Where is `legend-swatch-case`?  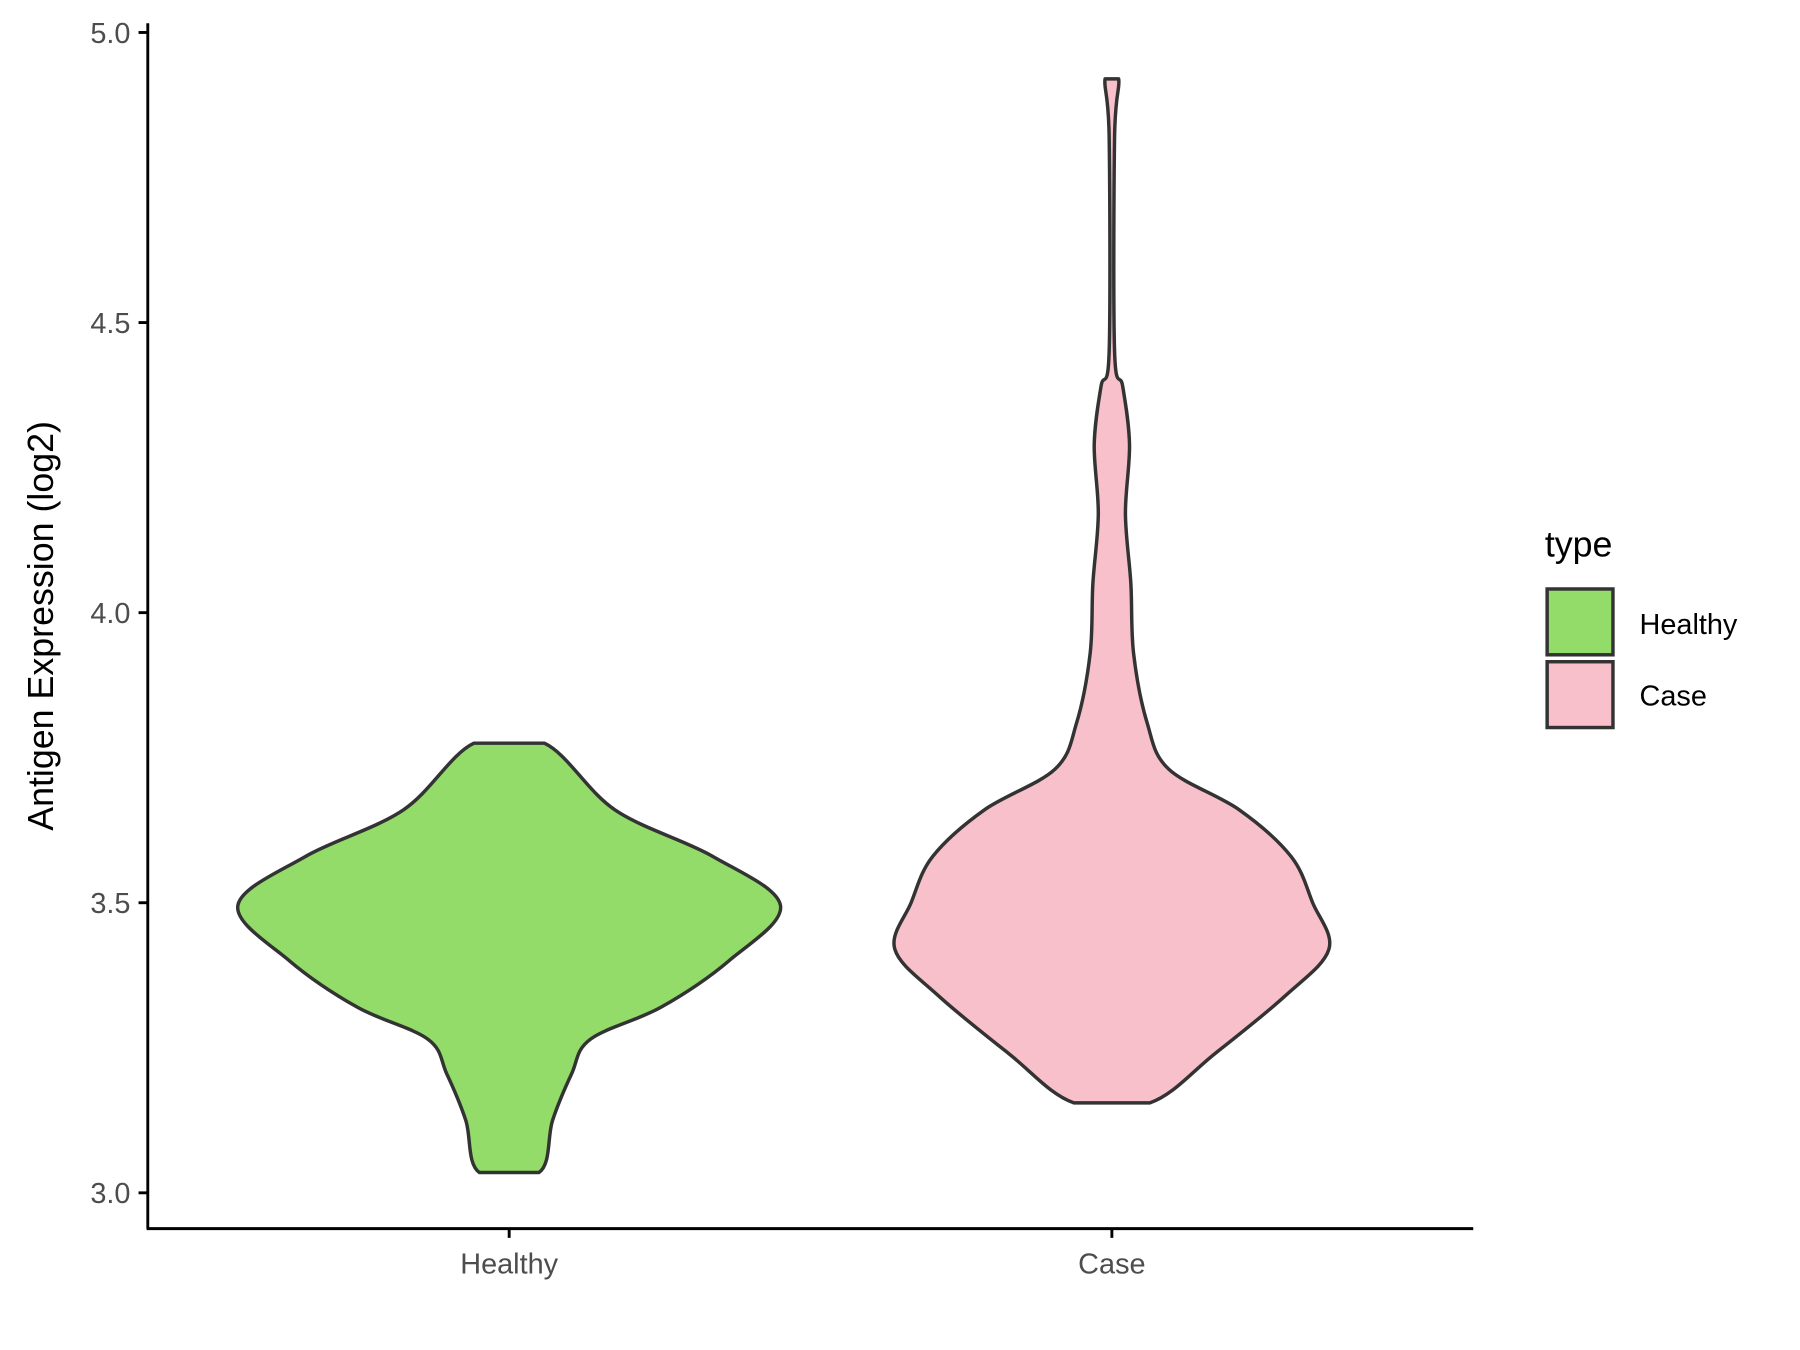
legend-swatch-case is located at coordinates (1580, 694).